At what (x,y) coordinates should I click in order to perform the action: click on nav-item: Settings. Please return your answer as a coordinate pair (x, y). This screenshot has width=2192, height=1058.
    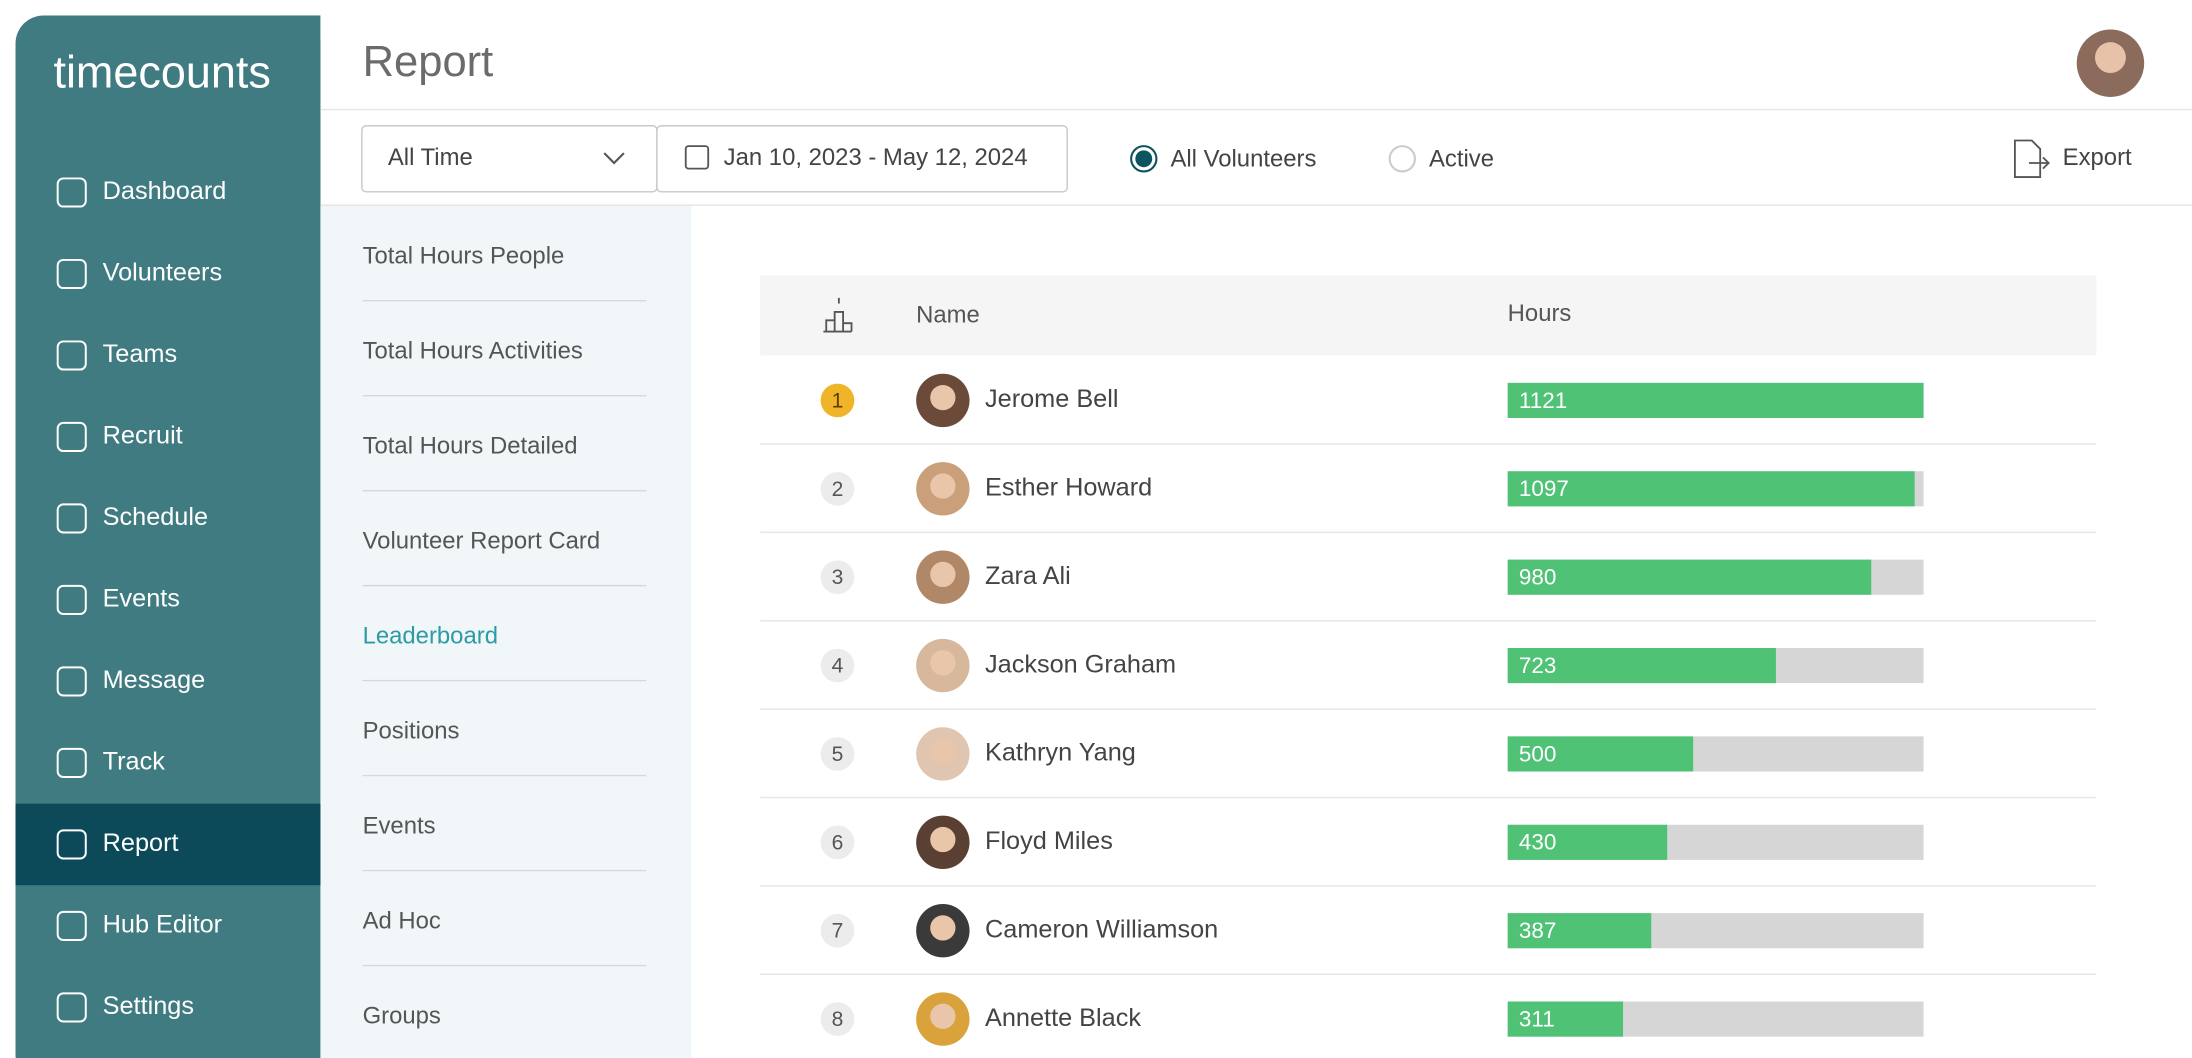
    Looking at the image, I should click on (148, 1006).